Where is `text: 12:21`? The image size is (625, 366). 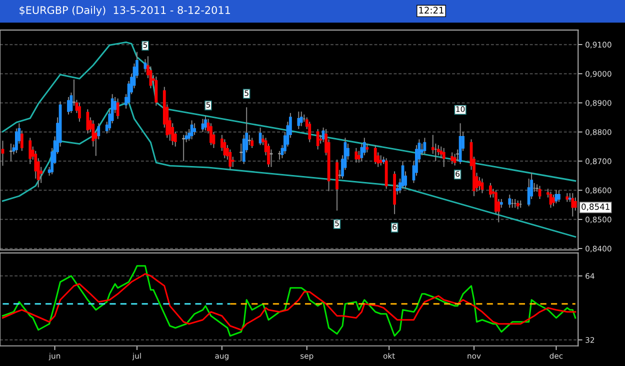
text: 12:21 is located at coordinates (431, 10).